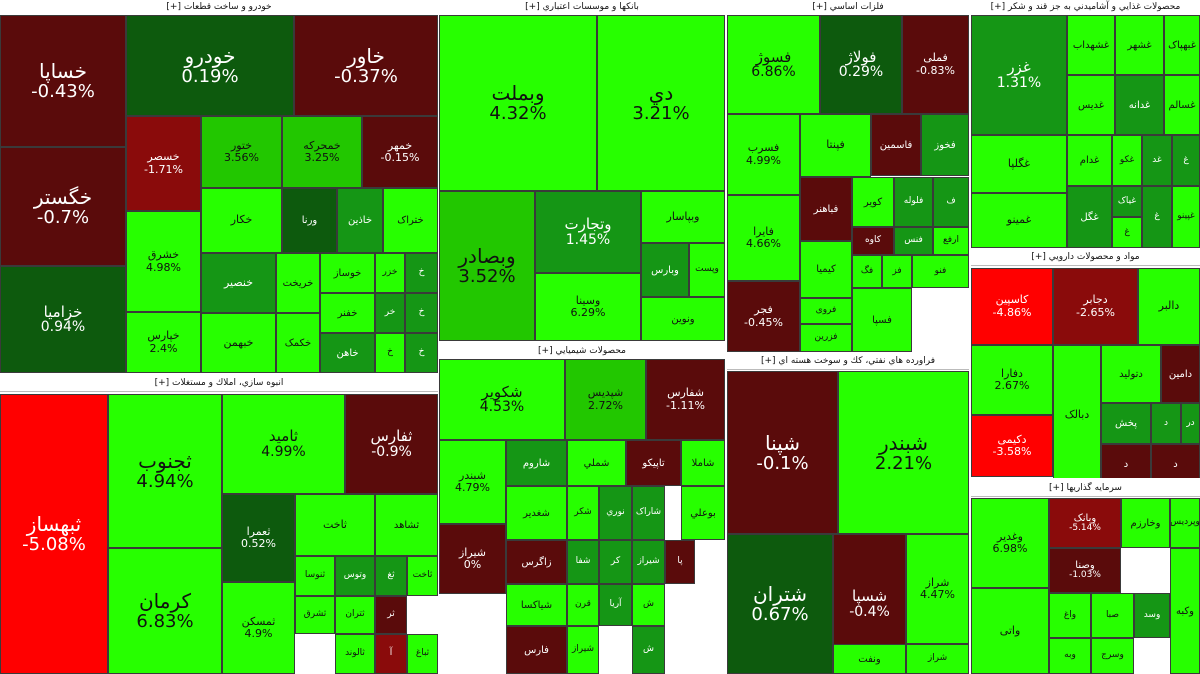  What do you see at coordinates (472, 482) in the screenshot?
I see `stock-tile: شبندر 4.79%` at bounding box center [472, 482].